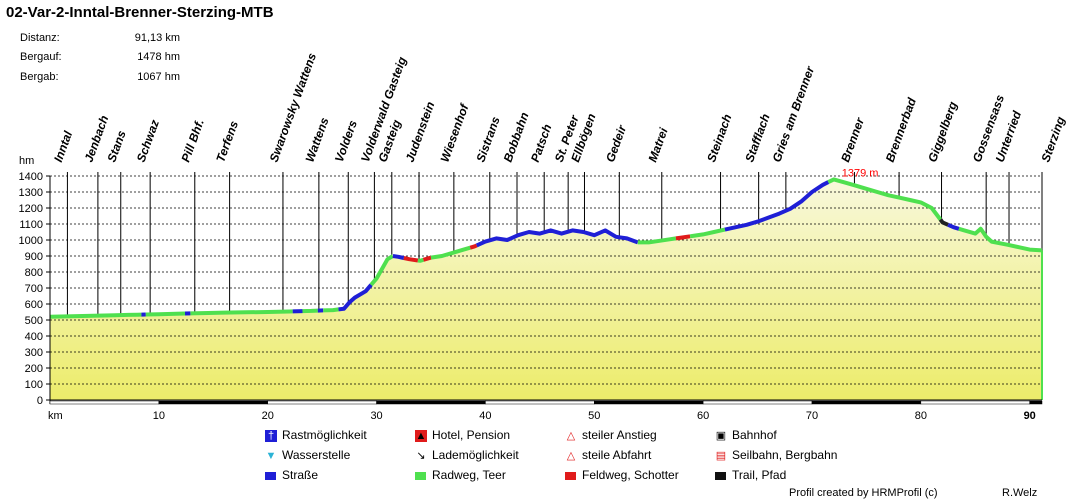 Image resolution: width=1090 pixels, height=500 pixels. What do you see at coordinates (594, 416) in the screenshot?
I see `x-tick-label: 50` at bounding box center [594, 416].